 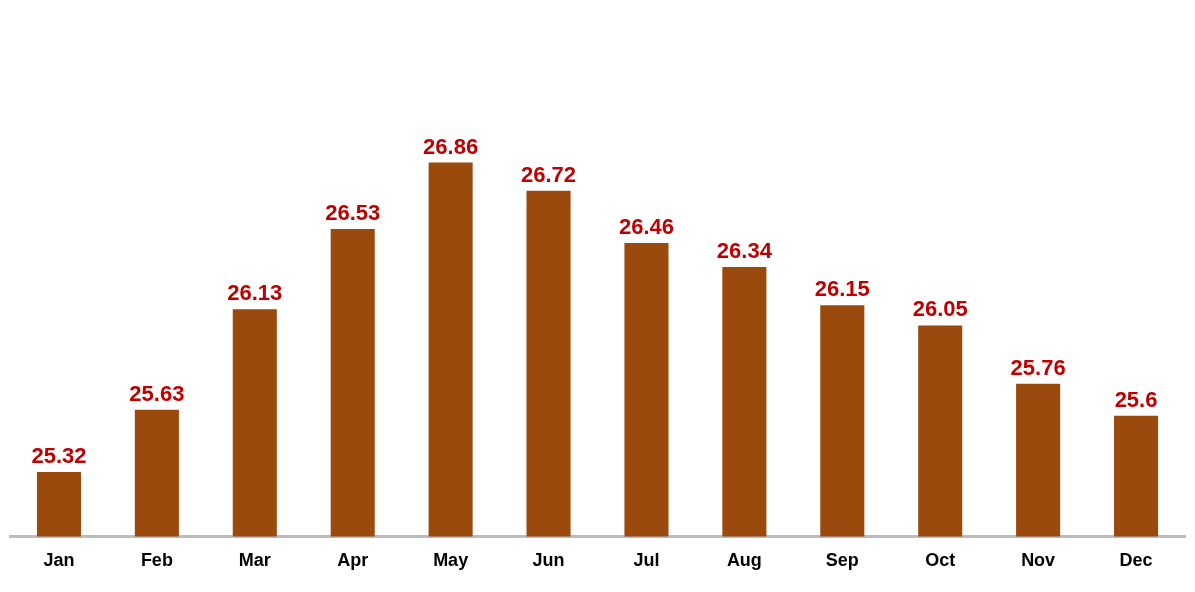 What do you see at coordinates (255, 293) in the screenshot?
I see `data-label: 26.13` at bounding box center [255, 293].